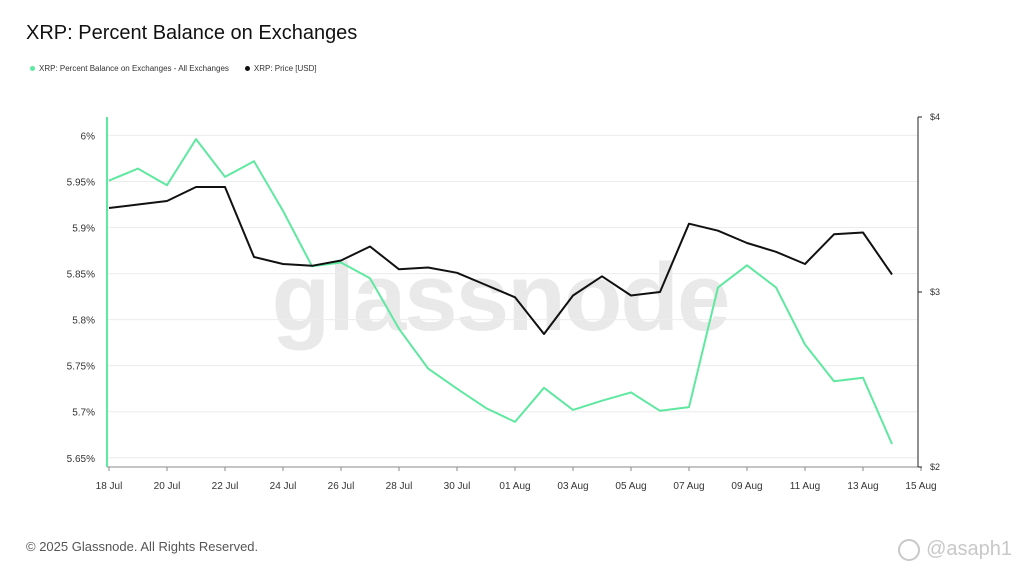 This screenshot has width=1024, height=576. I want to click on y-right-tick-label: $4, so click(935, 117).